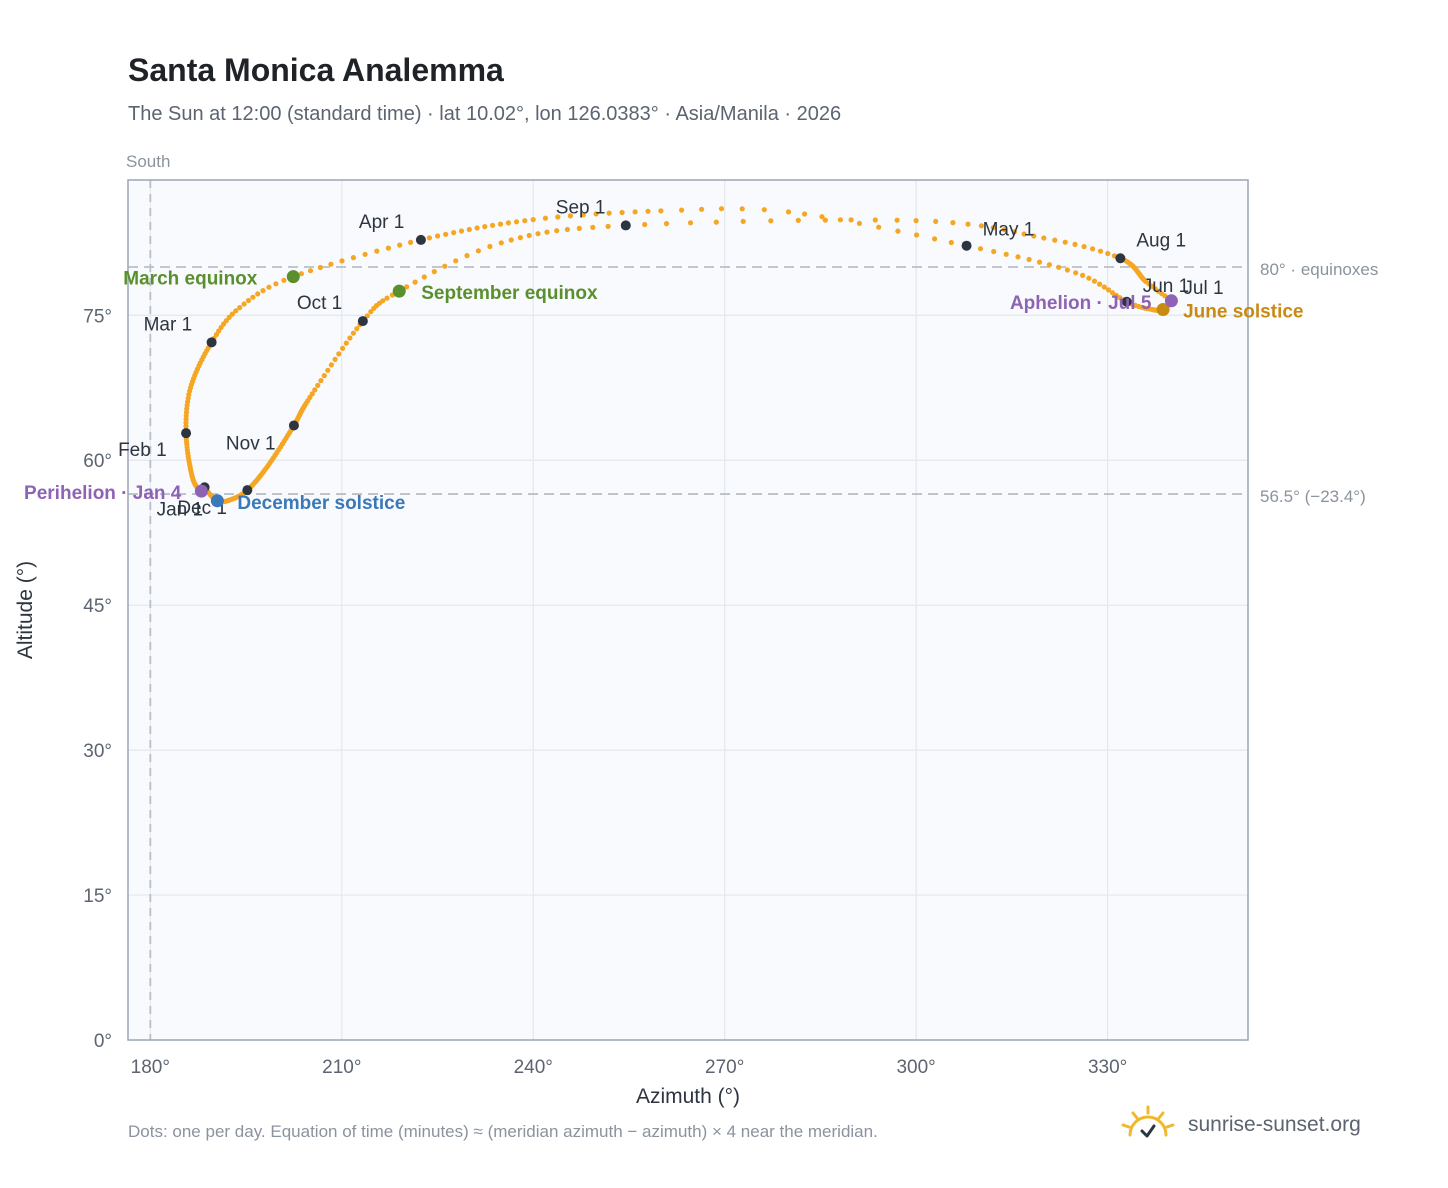 This screenshot has width=1448, height=1188. Describe the element at coordinates (1274, 1124) in the screenshot. I see `brand-name: sunrise-sunset.org` at that location.